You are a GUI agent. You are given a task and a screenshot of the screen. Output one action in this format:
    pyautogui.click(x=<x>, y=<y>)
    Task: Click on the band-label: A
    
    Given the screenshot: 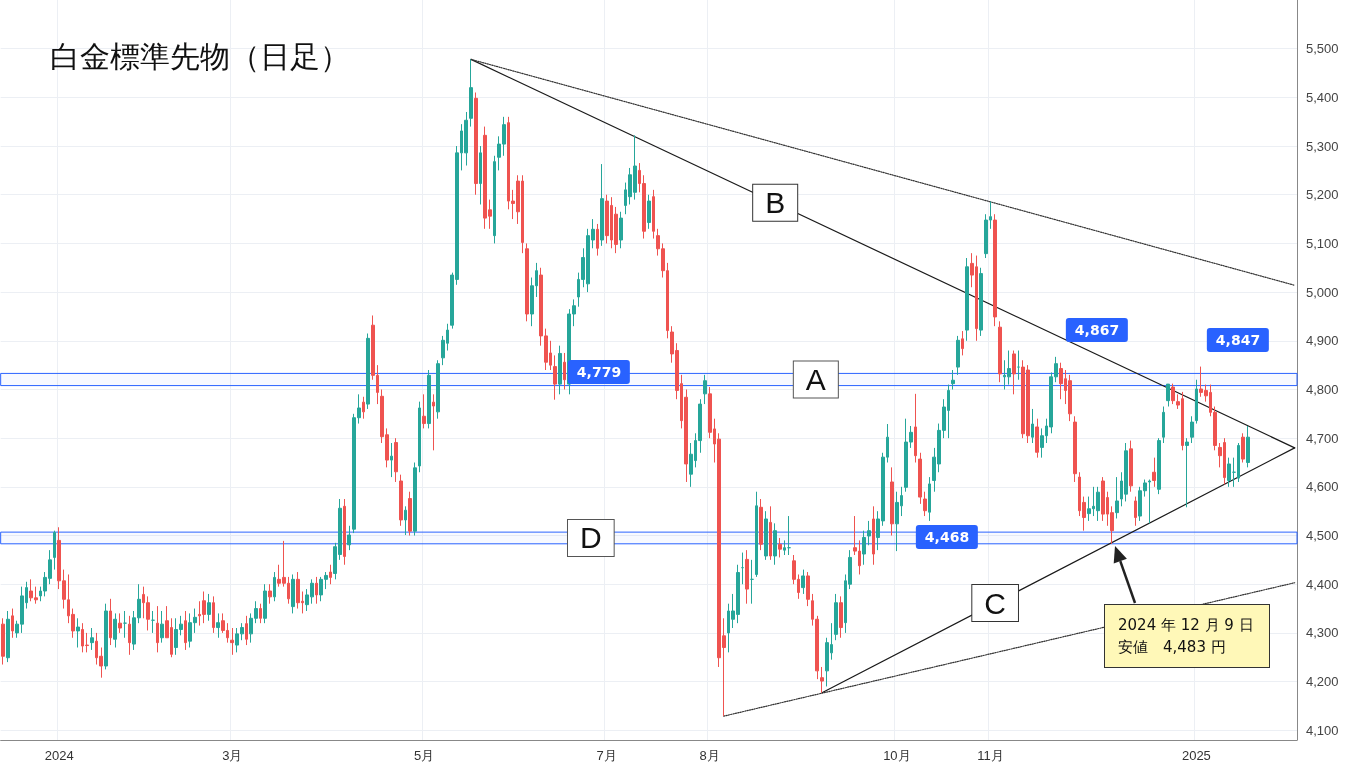 What is the action you would take?
    pyautogui.click(x=815, y=379)
    